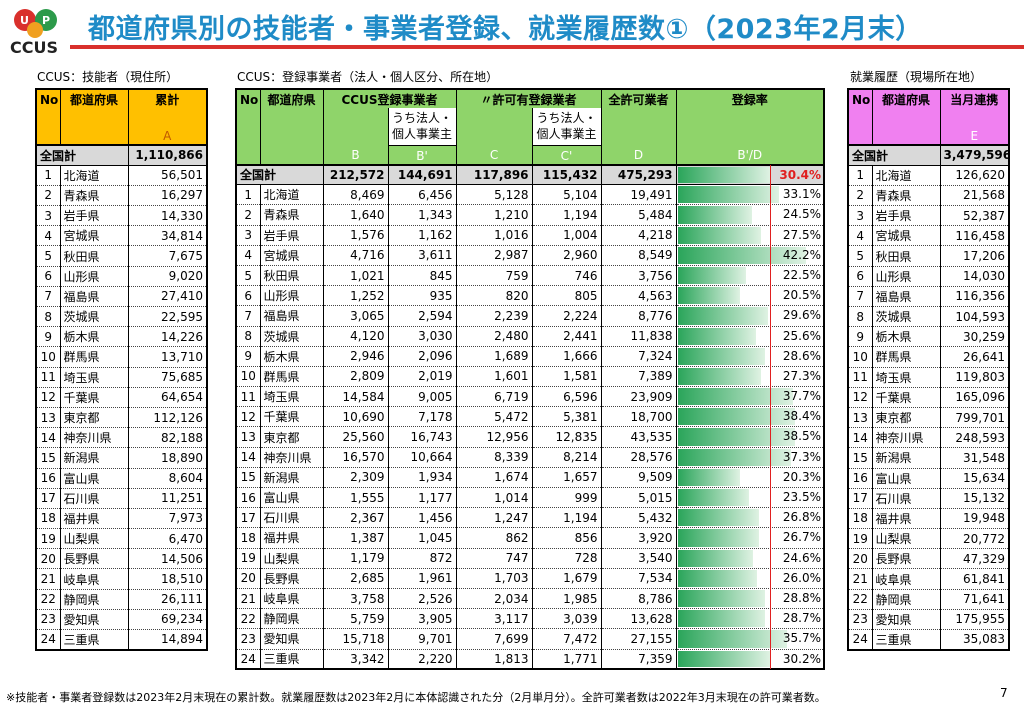 This screenshot has height=705, width=1024. I want to click on row-a: 14,330, so click(167, 216).